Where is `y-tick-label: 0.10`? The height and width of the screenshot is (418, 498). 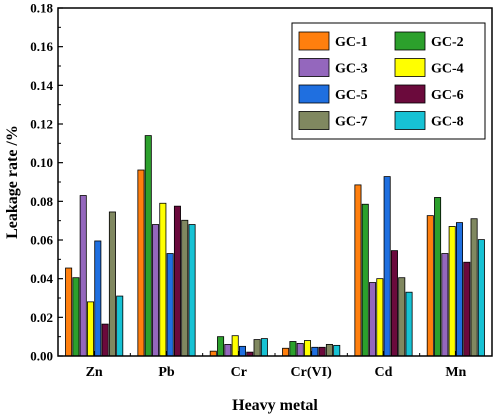
y-tick-label: 0.10 is located at coordinates (41, 162).